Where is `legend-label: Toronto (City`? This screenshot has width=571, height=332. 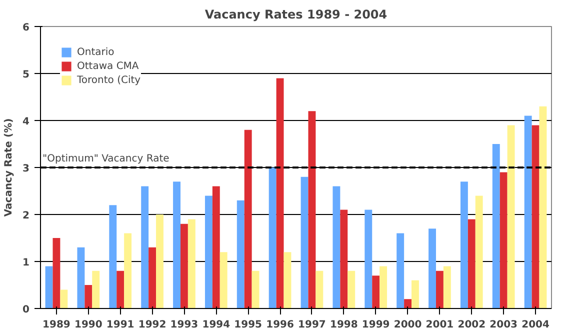
legend-label: Toronto (City is located at coordinates (109, 80).